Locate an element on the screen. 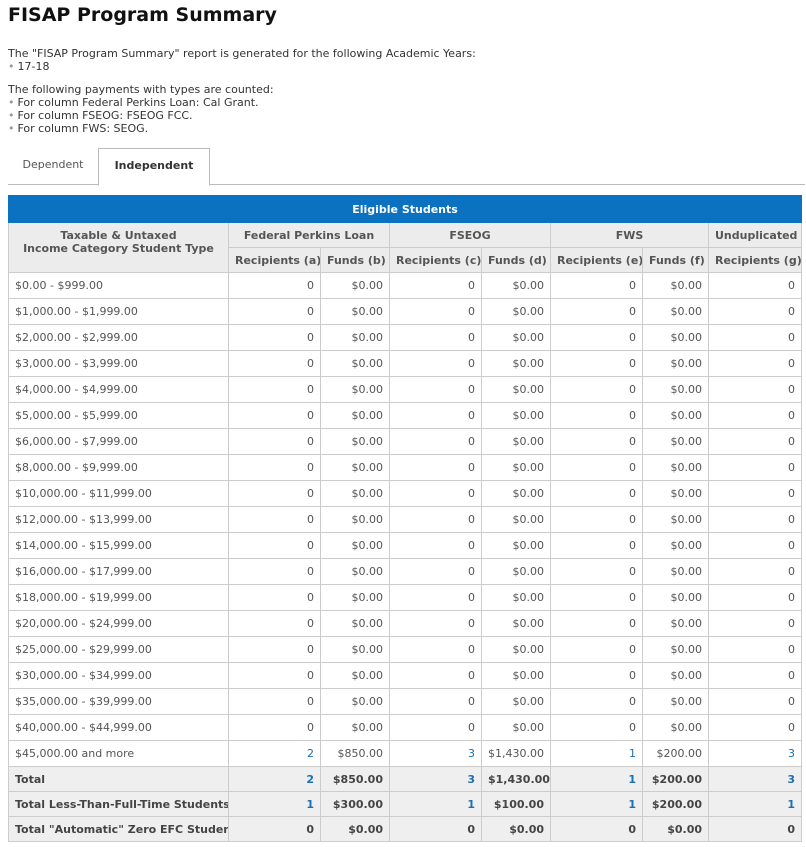 The width and height of the screenshot is (806, 847). row-label: $18,000.00 - $19,999.00 is located at coordinates (118, 597).